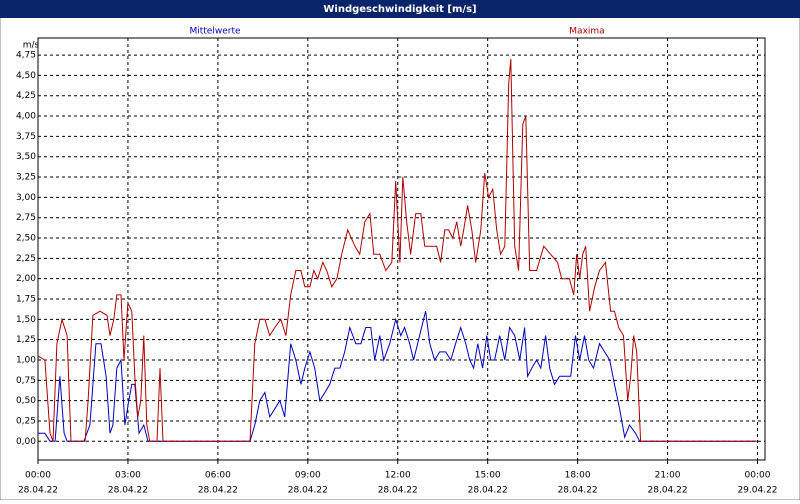  What do you see at coordinates (26, 157) in the screenshot?
I see `y-tick-label: 3,50` at bounding box center [26, 157].